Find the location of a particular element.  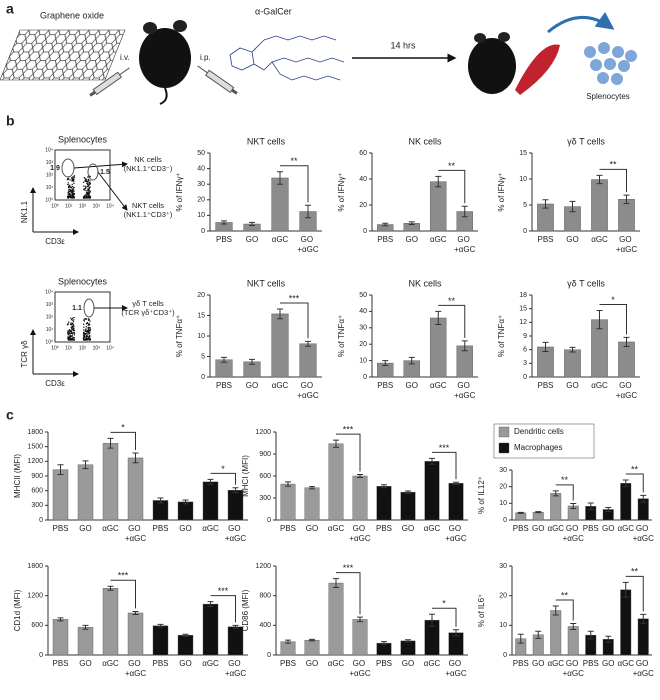

chart-title: NK cells is located at coordinates (425, 283).